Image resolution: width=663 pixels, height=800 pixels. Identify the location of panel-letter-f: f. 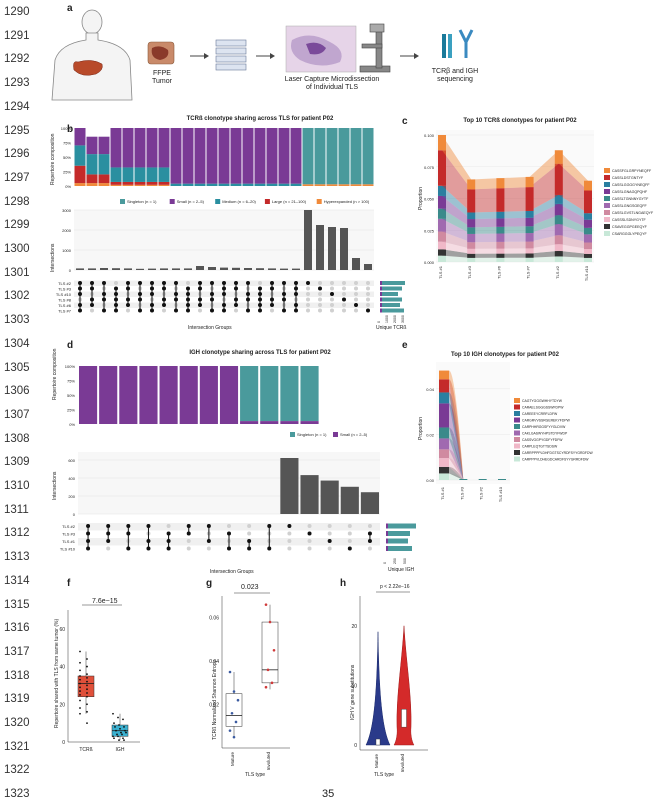
(69, 583).